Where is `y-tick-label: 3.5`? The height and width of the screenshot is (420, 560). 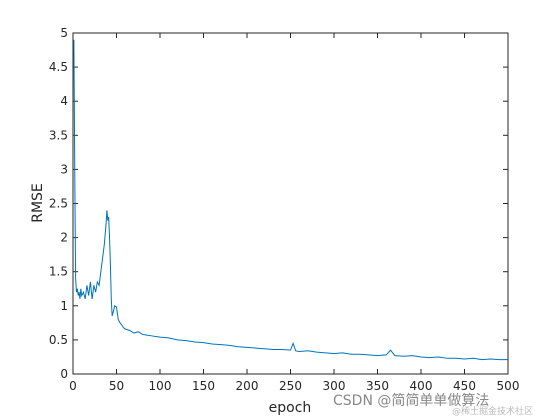 y-tick-label: 3.5 is located at coordinates (58, 135).